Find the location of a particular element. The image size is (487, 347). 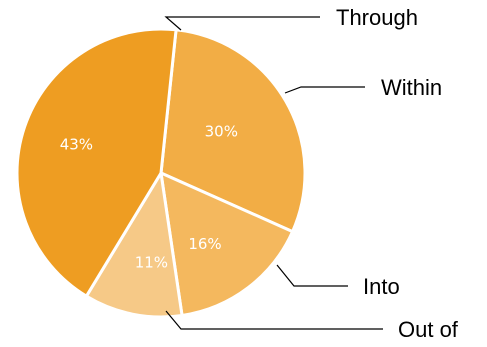

category-label-within: Within is located at coordinates (411, 87).